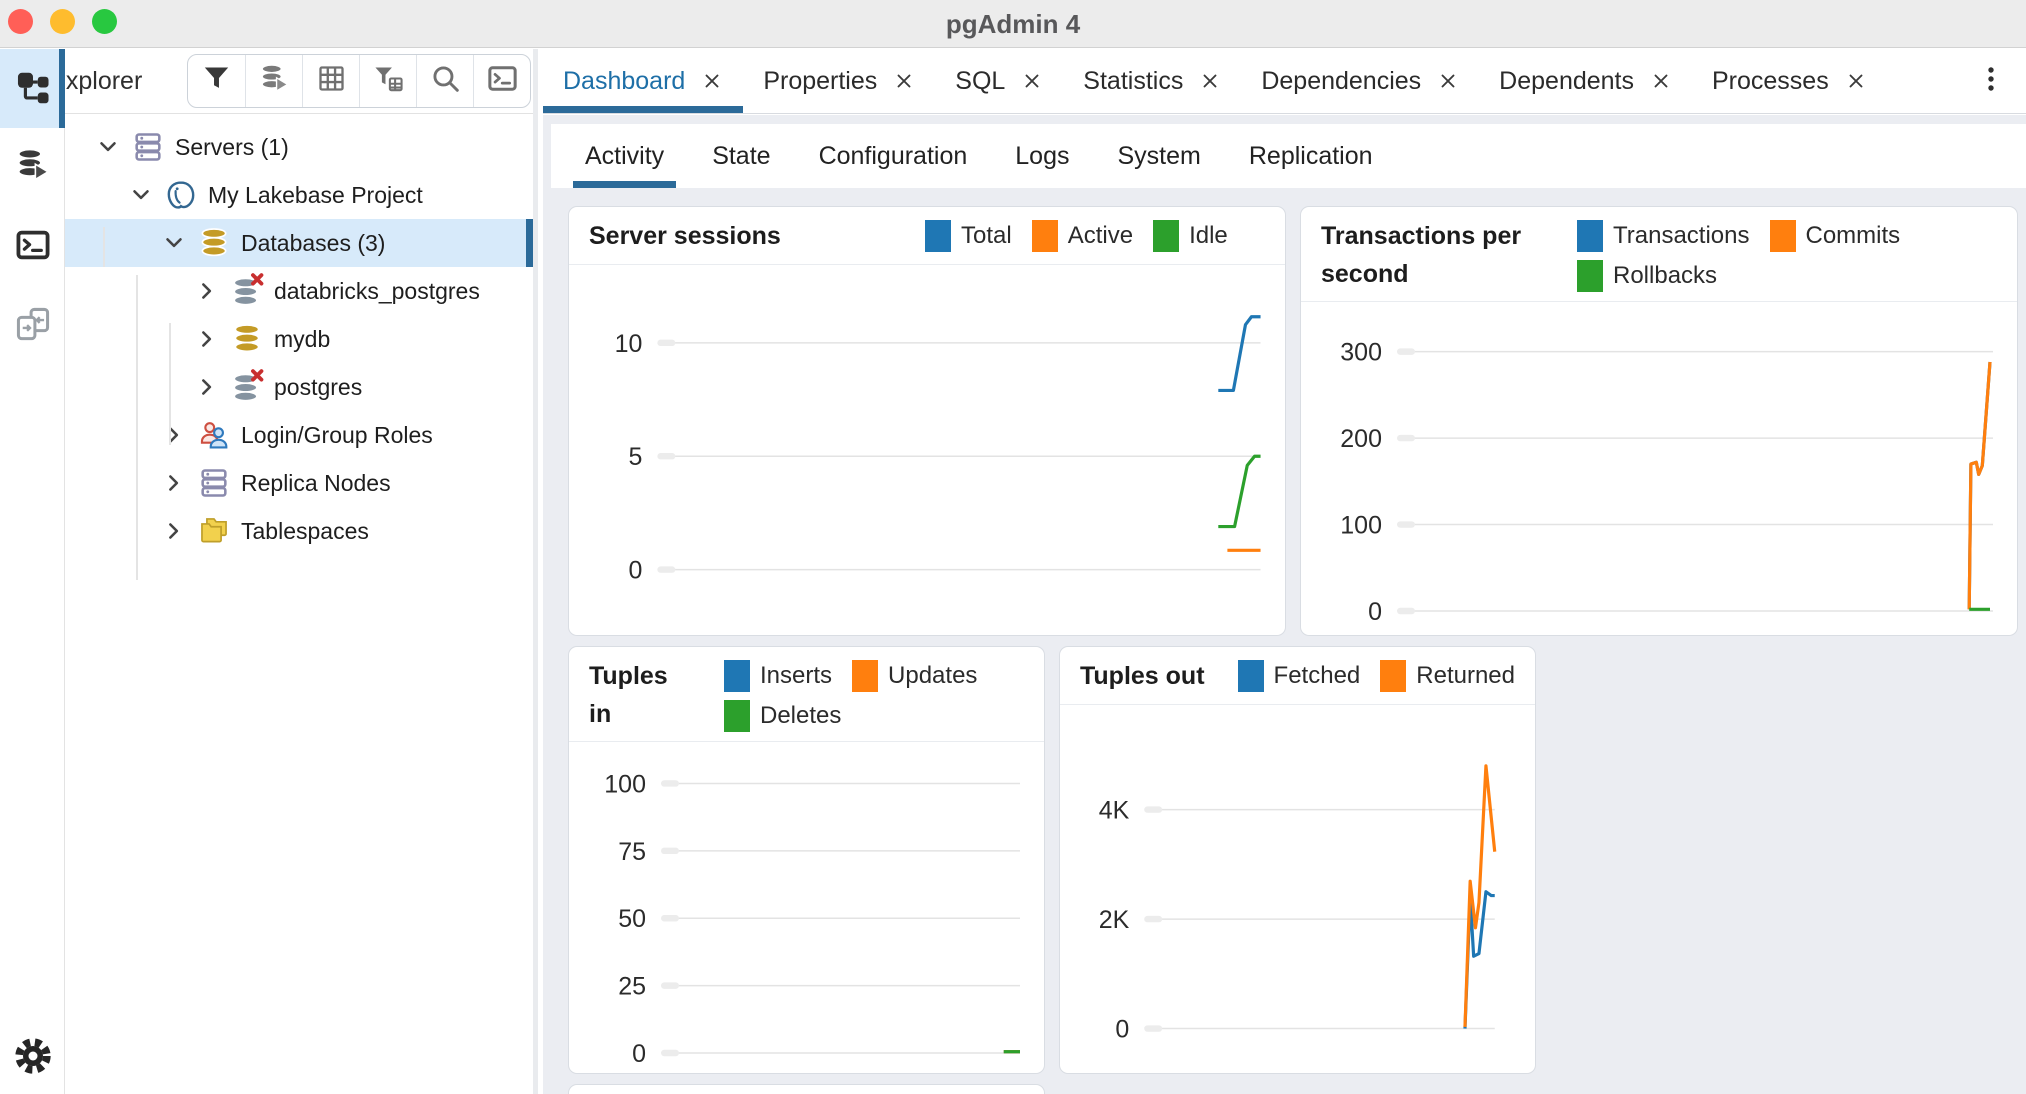  I want to click on svg-text: 4K, so click(1114, 810).